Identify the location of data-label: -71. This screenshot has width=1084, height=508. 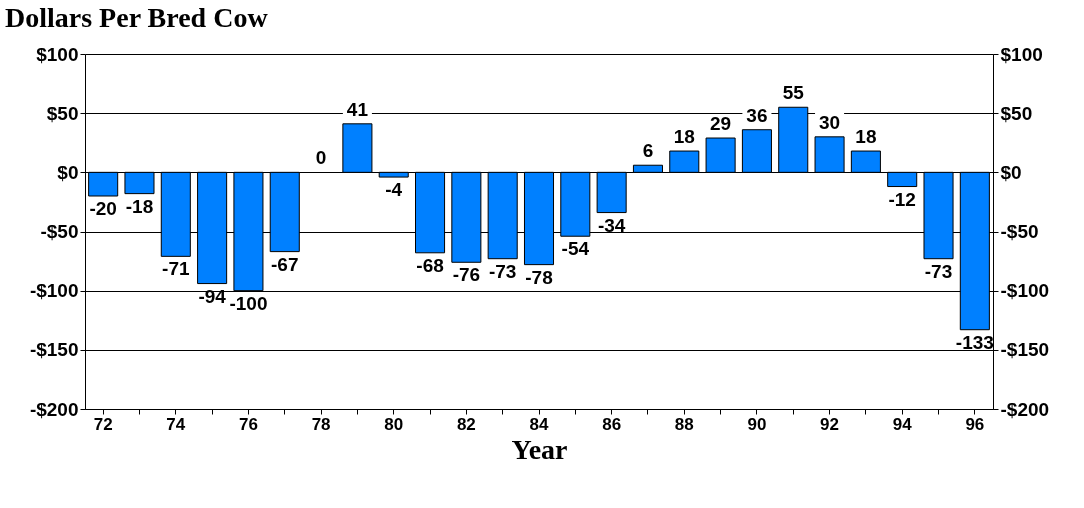
(176, 269).